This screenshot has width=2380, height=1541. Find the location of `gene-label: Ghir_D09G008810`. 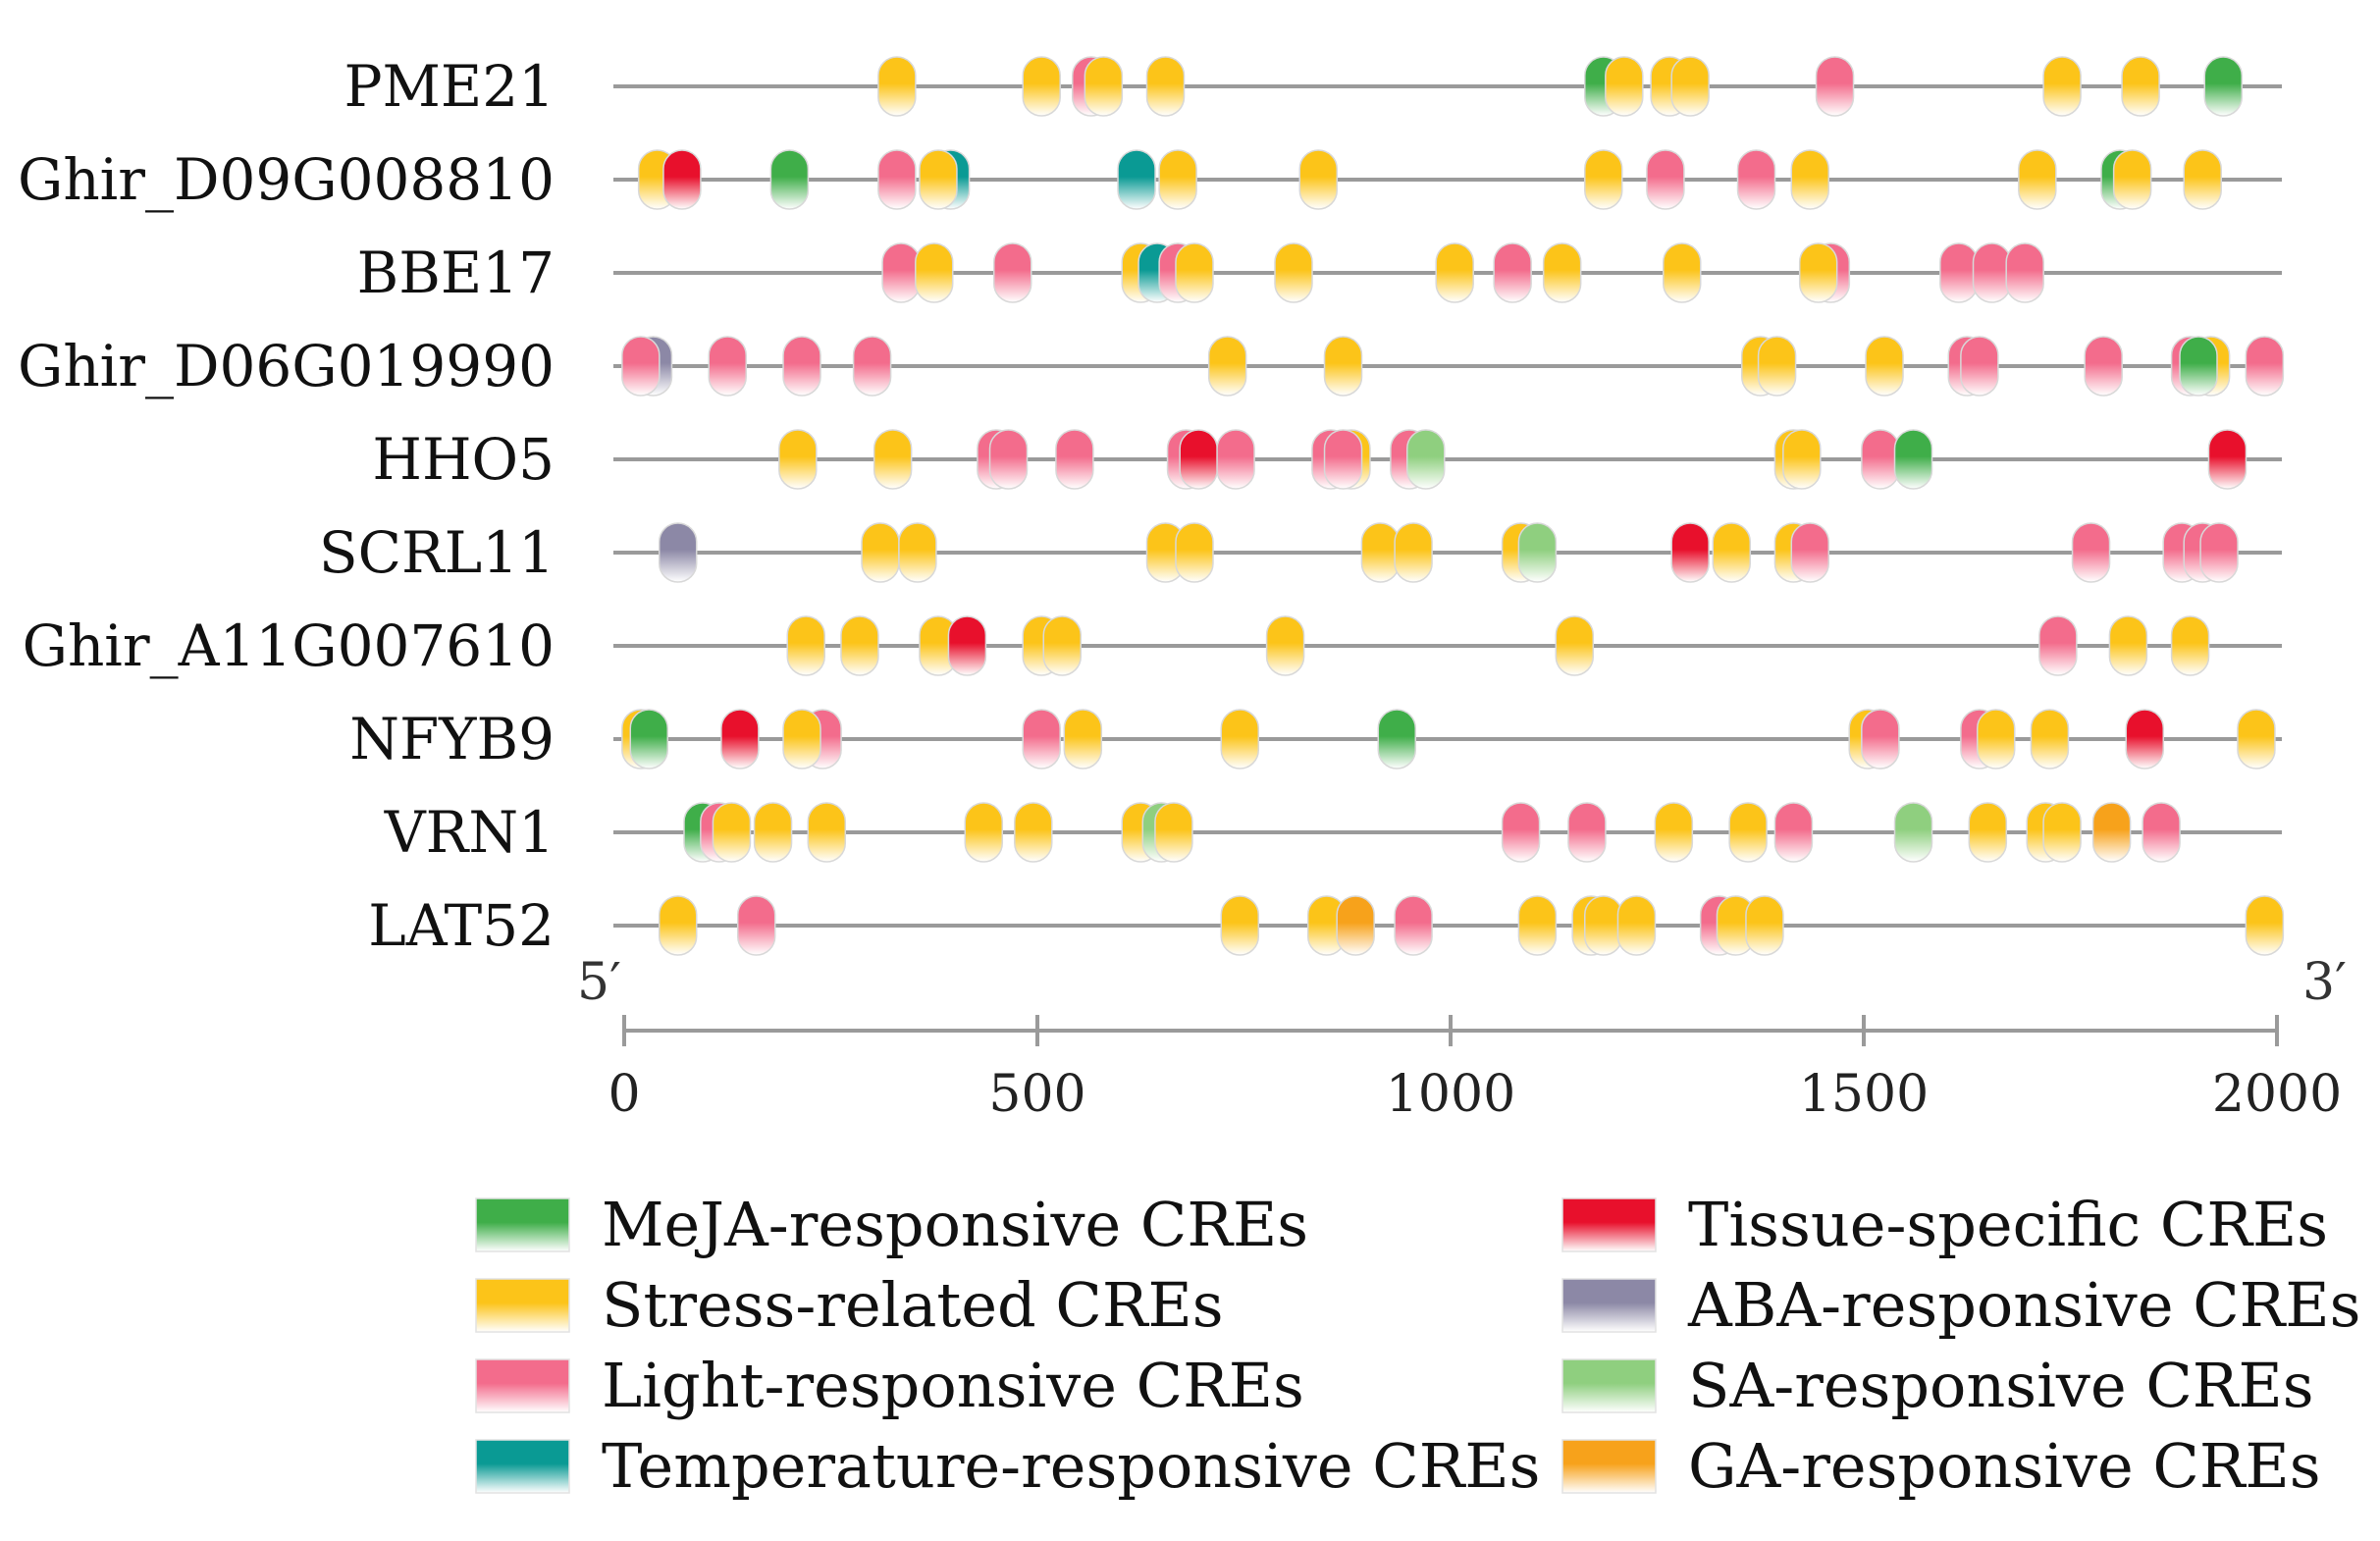

gene-label: Ghir_D09G008810 is located at coordinates (286, 180).